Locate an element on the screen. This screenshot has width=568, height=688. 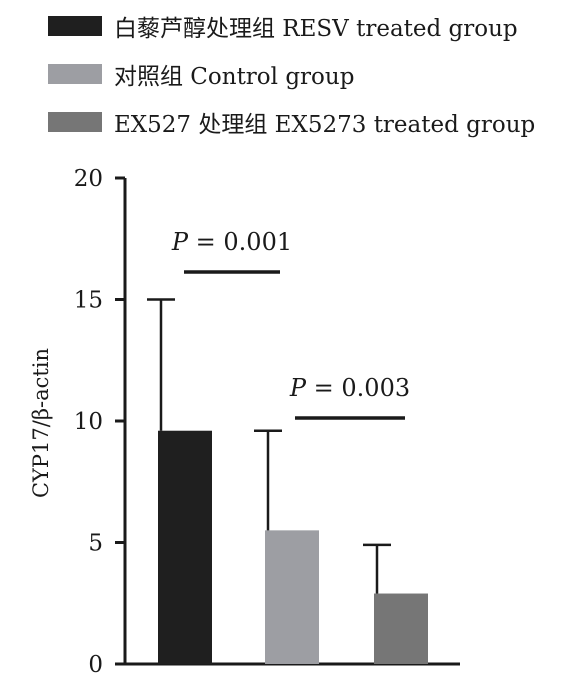
legend-swatch-control is located at coordinates (75, 74).